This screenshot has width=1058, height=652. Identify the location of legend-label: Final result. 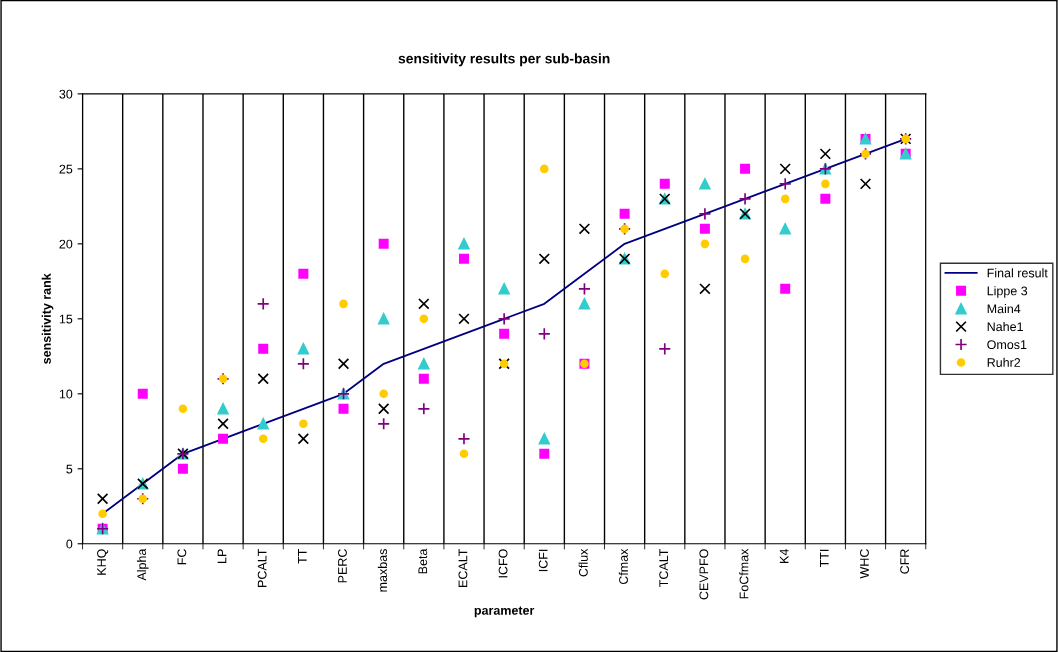
(1017, 273).